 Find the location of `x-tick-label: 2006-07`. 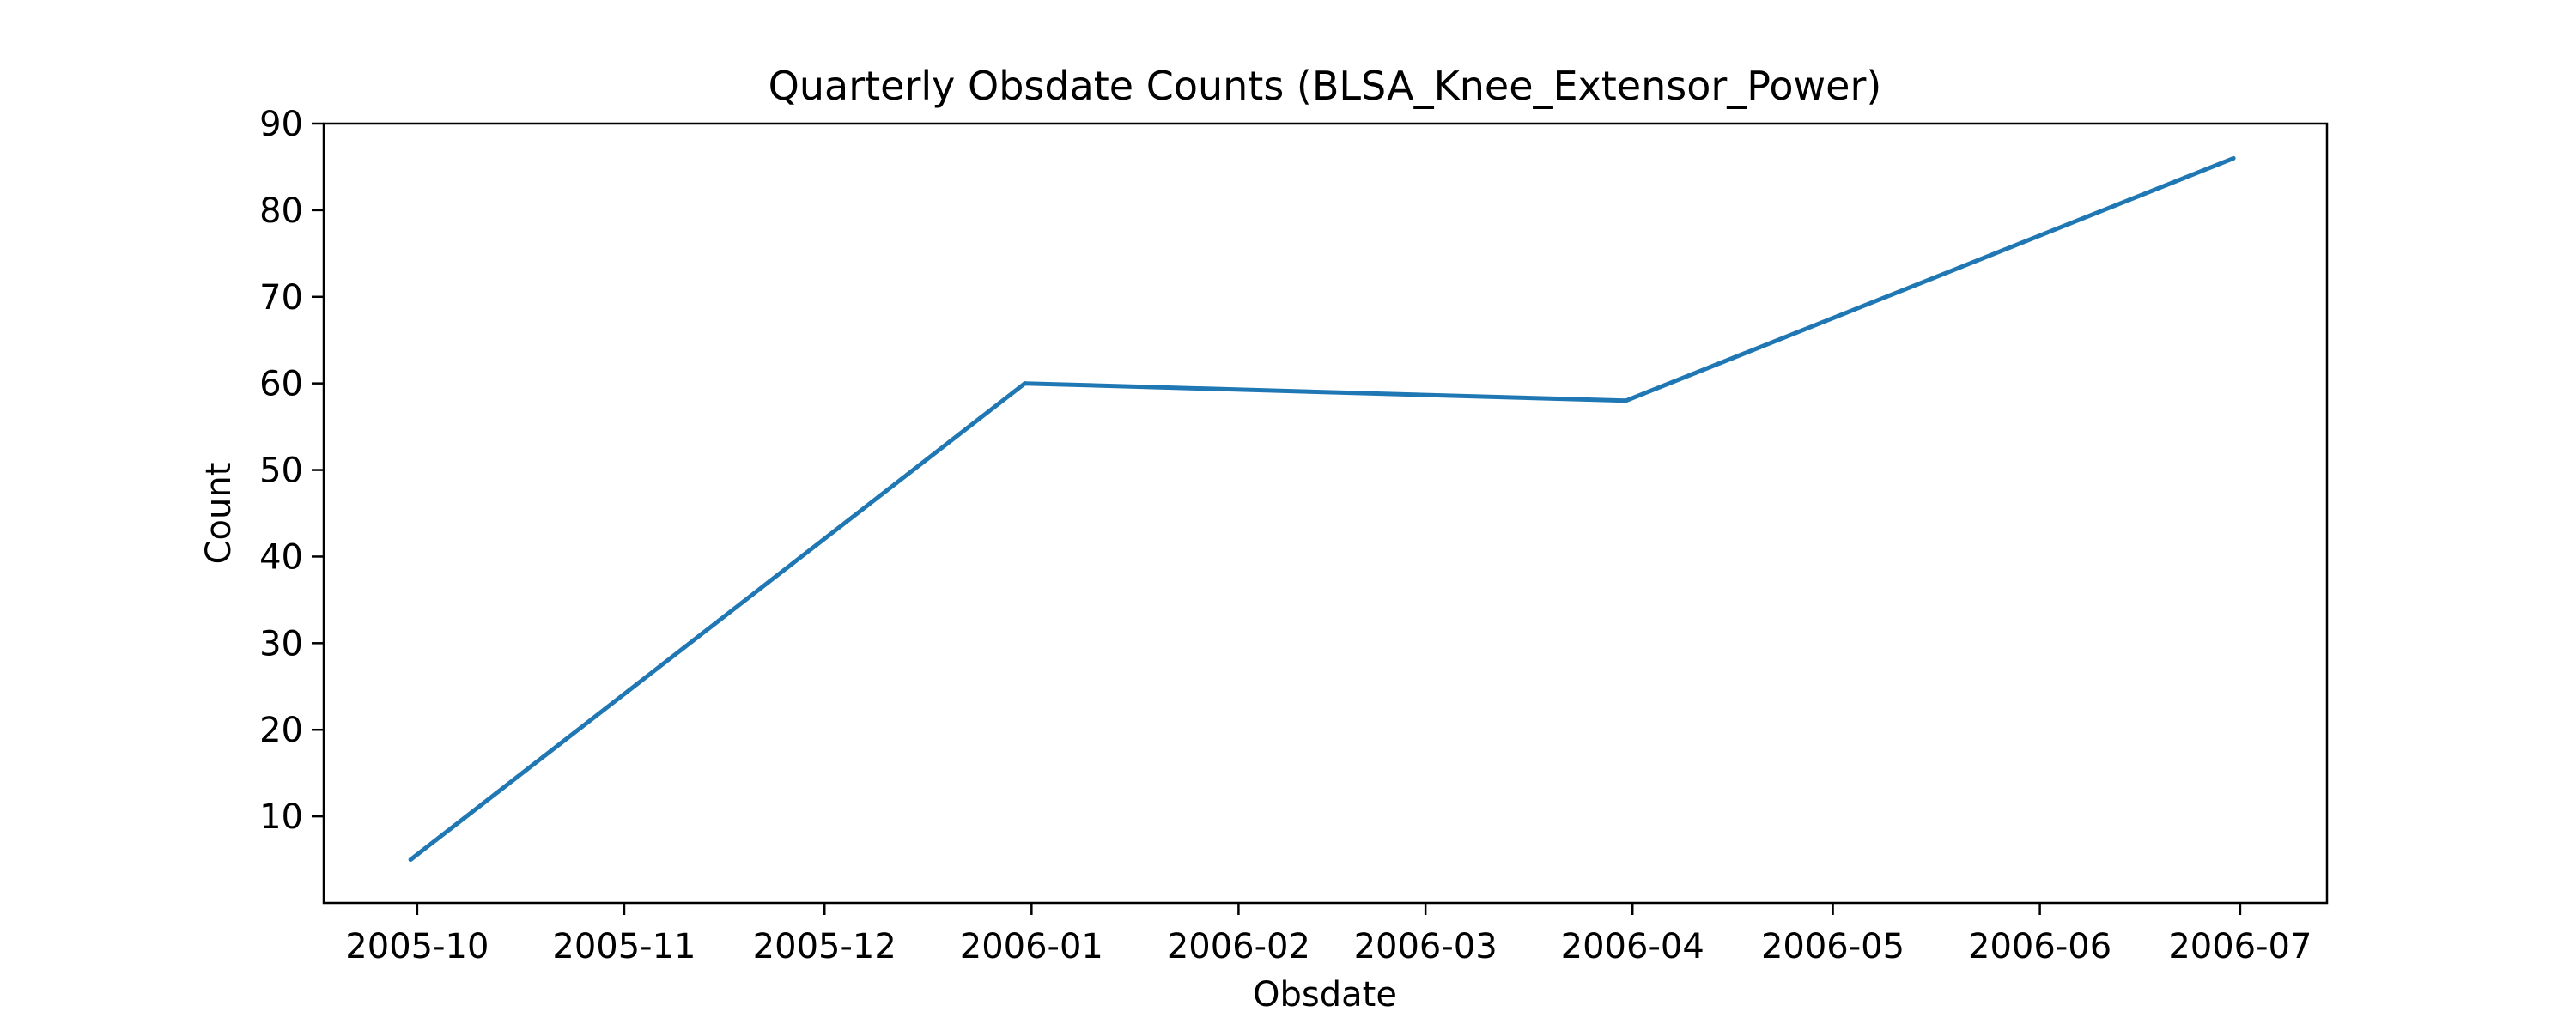

x-tick-label: 2006-07 is located at coordinates (2240, 946).